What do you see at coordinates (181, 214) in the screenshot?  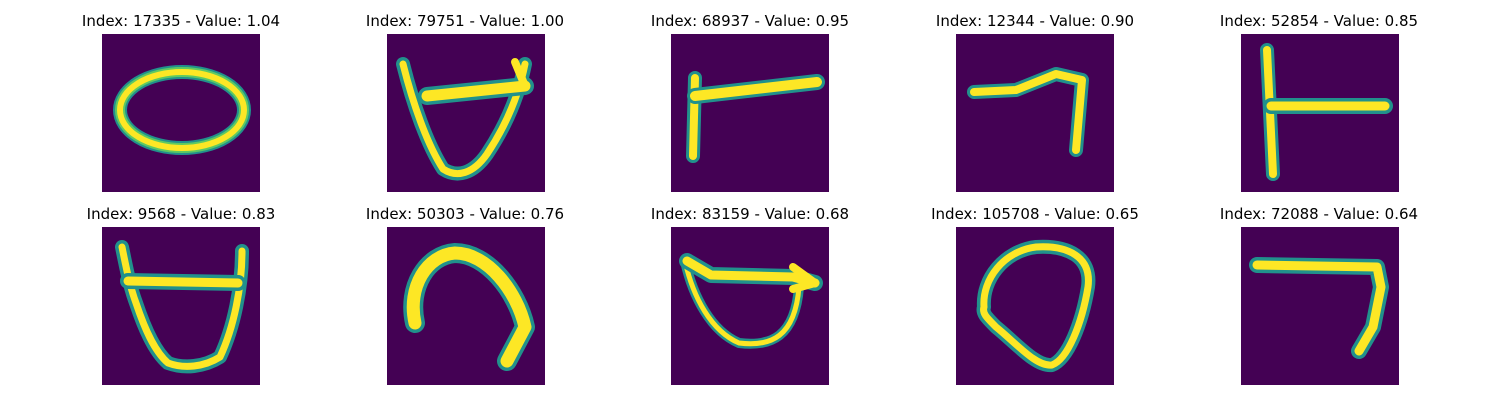 I see `panel-title: Index: 9568 - Value: 0.83` at bounding box center [181, 214].